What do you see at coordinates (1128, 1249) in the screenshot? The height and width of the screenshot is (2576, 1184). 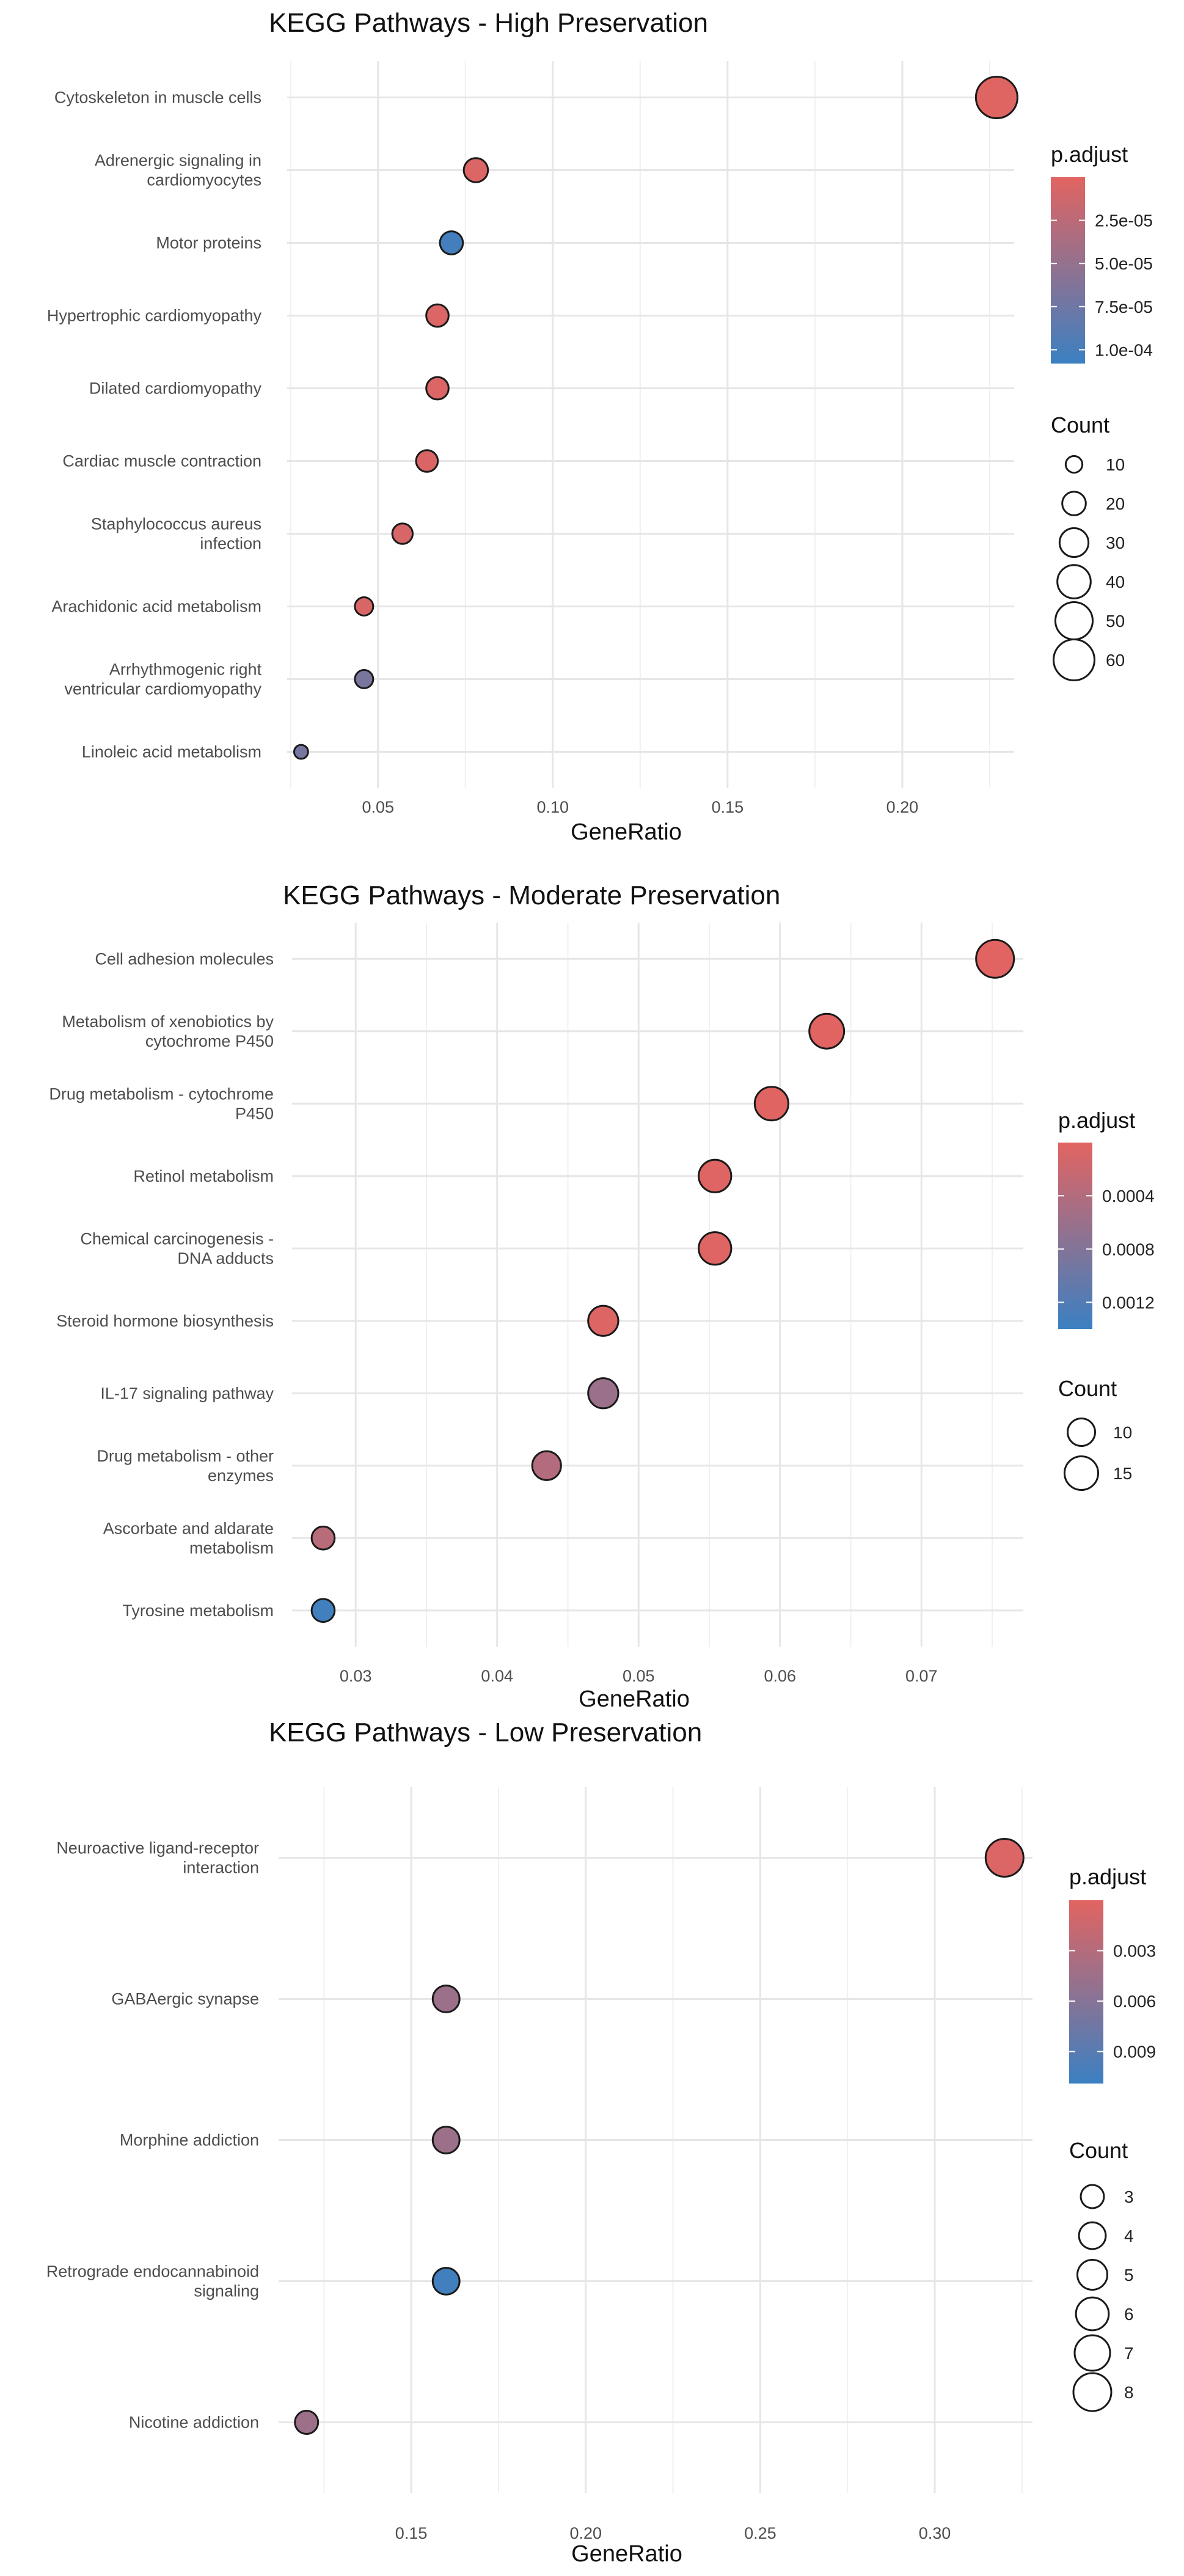 I see `color-tick-label: 0.0008` at bounding box center [1128, 1249].